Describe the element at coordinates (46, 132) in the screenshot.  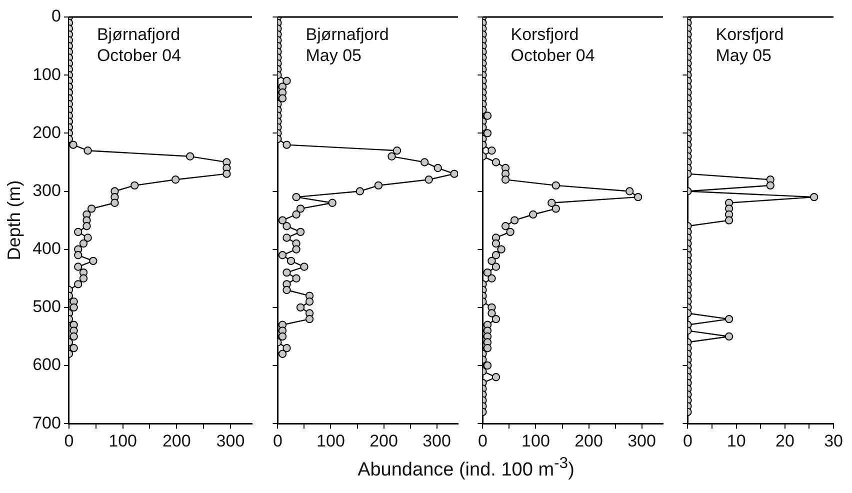
I see `y-tick-label: 200` at that location.